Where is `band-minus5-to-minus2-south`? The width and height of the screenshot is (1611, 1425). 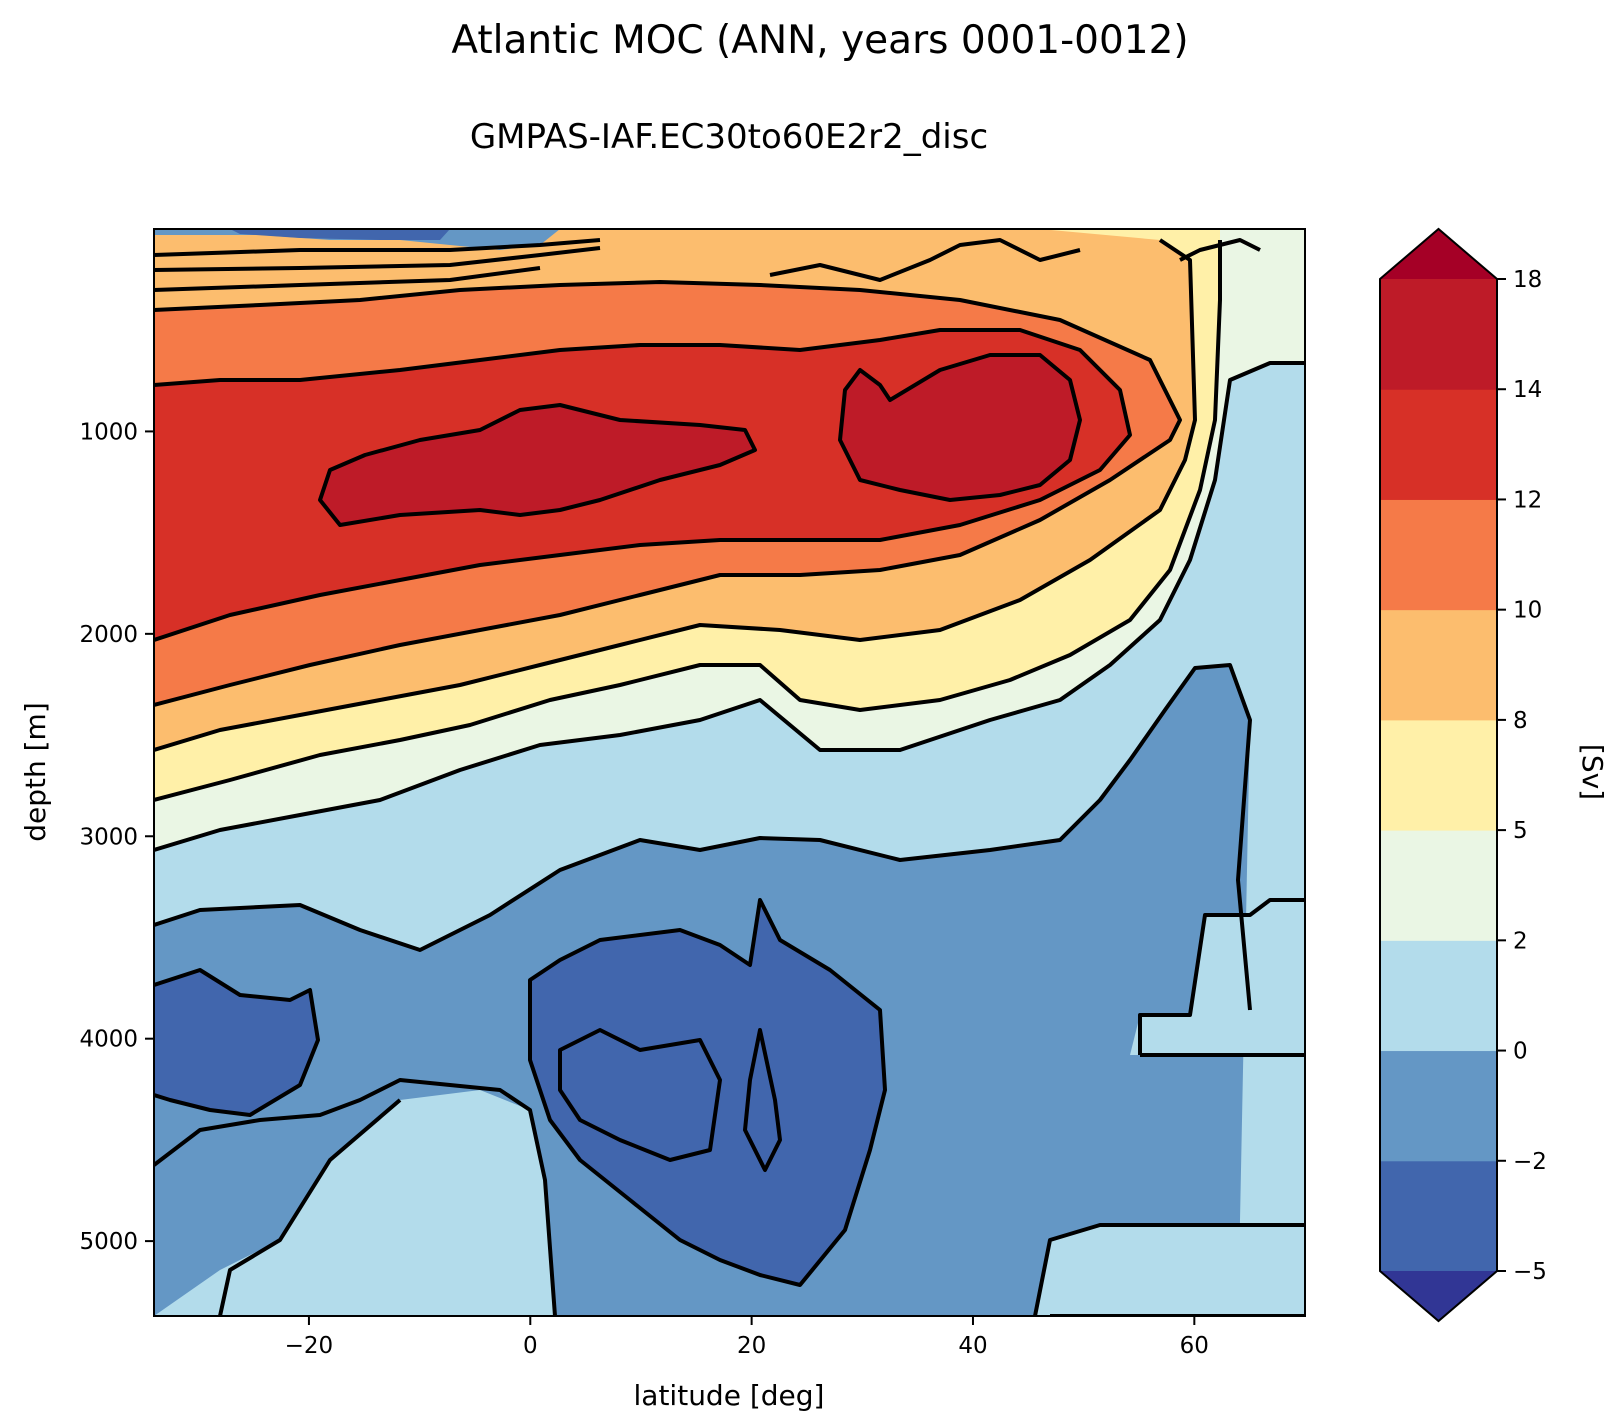 band-minus5-to-minus2-south is located at coordinates (236, 1042).